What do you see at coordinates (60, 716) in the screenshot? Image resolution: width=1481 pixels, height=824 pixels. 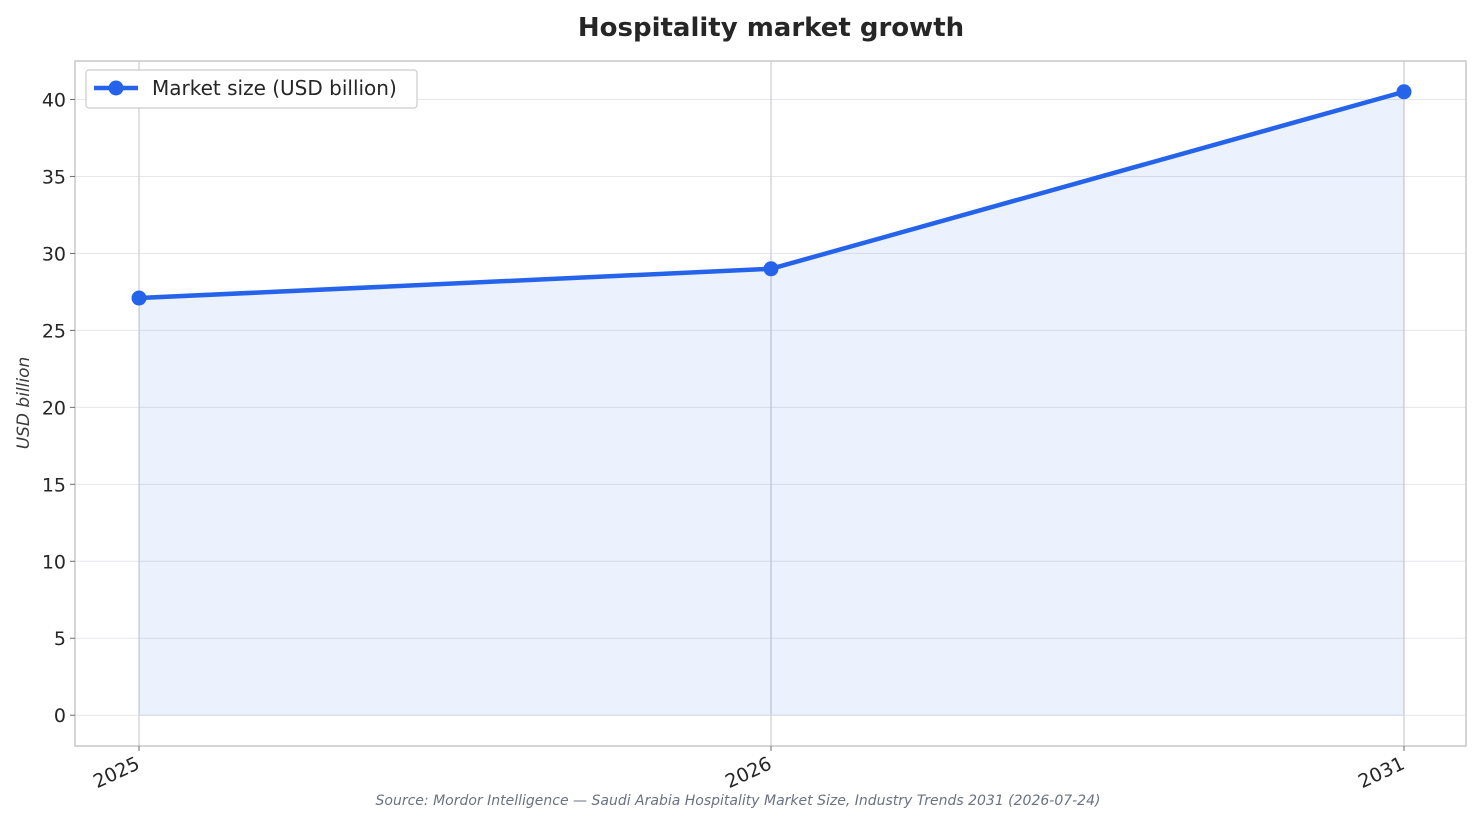 I see `y-tick-label: 0` at bounding box center [60, 716].